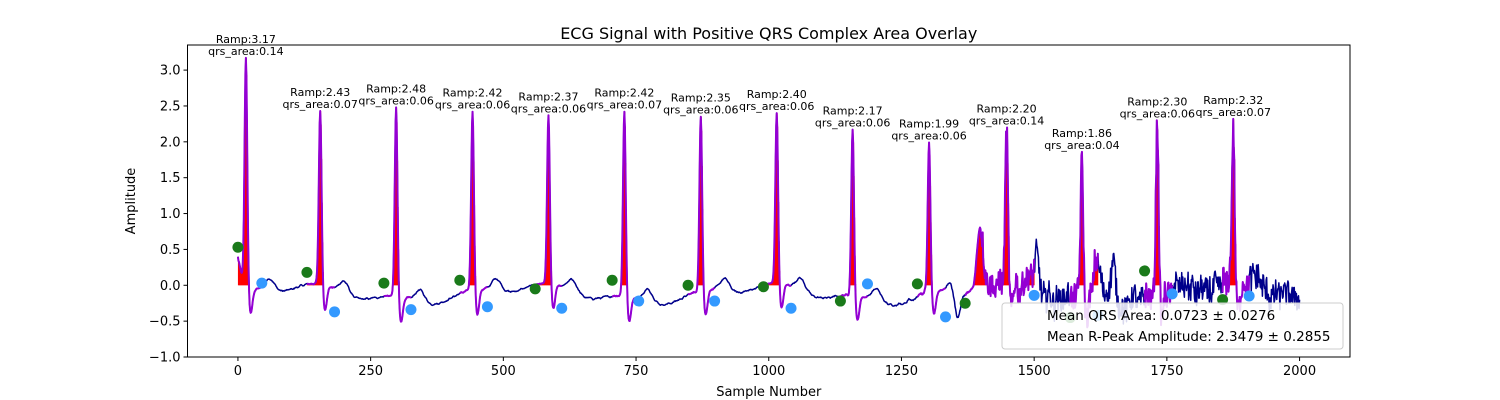  I want to click on x-tick-label: 1250, so click(901, 371).